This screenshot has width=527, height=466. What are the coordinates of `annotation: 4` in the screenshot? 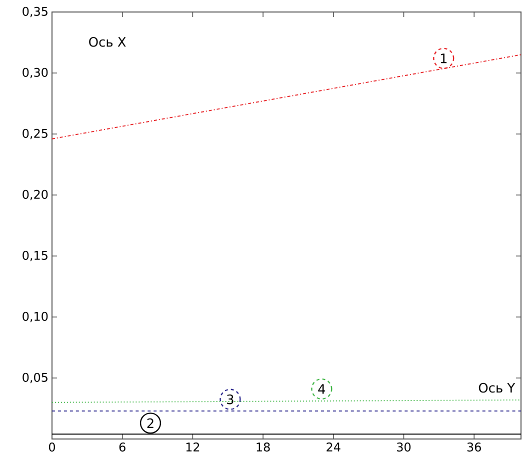 It's located at (322, 389).